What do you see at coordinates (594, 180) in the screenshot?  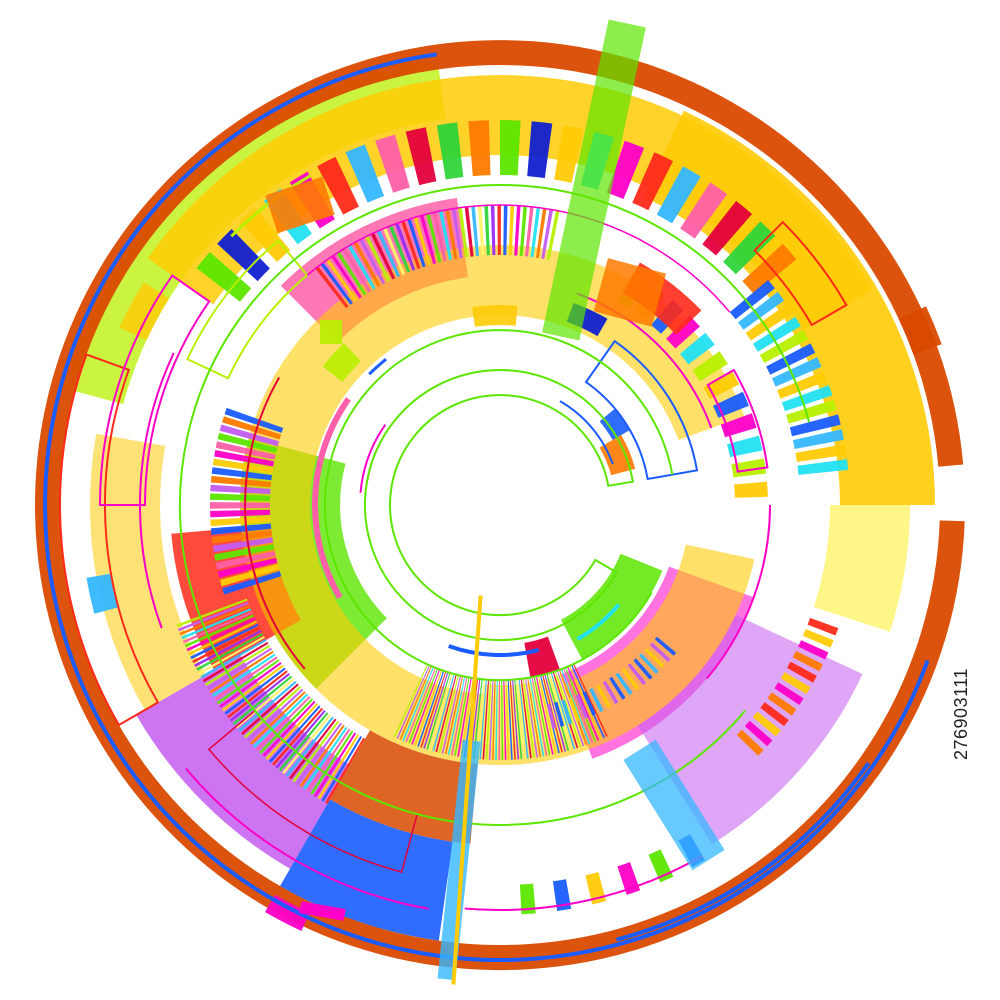 I see `radial-bar` at bounding box center [594, 180].